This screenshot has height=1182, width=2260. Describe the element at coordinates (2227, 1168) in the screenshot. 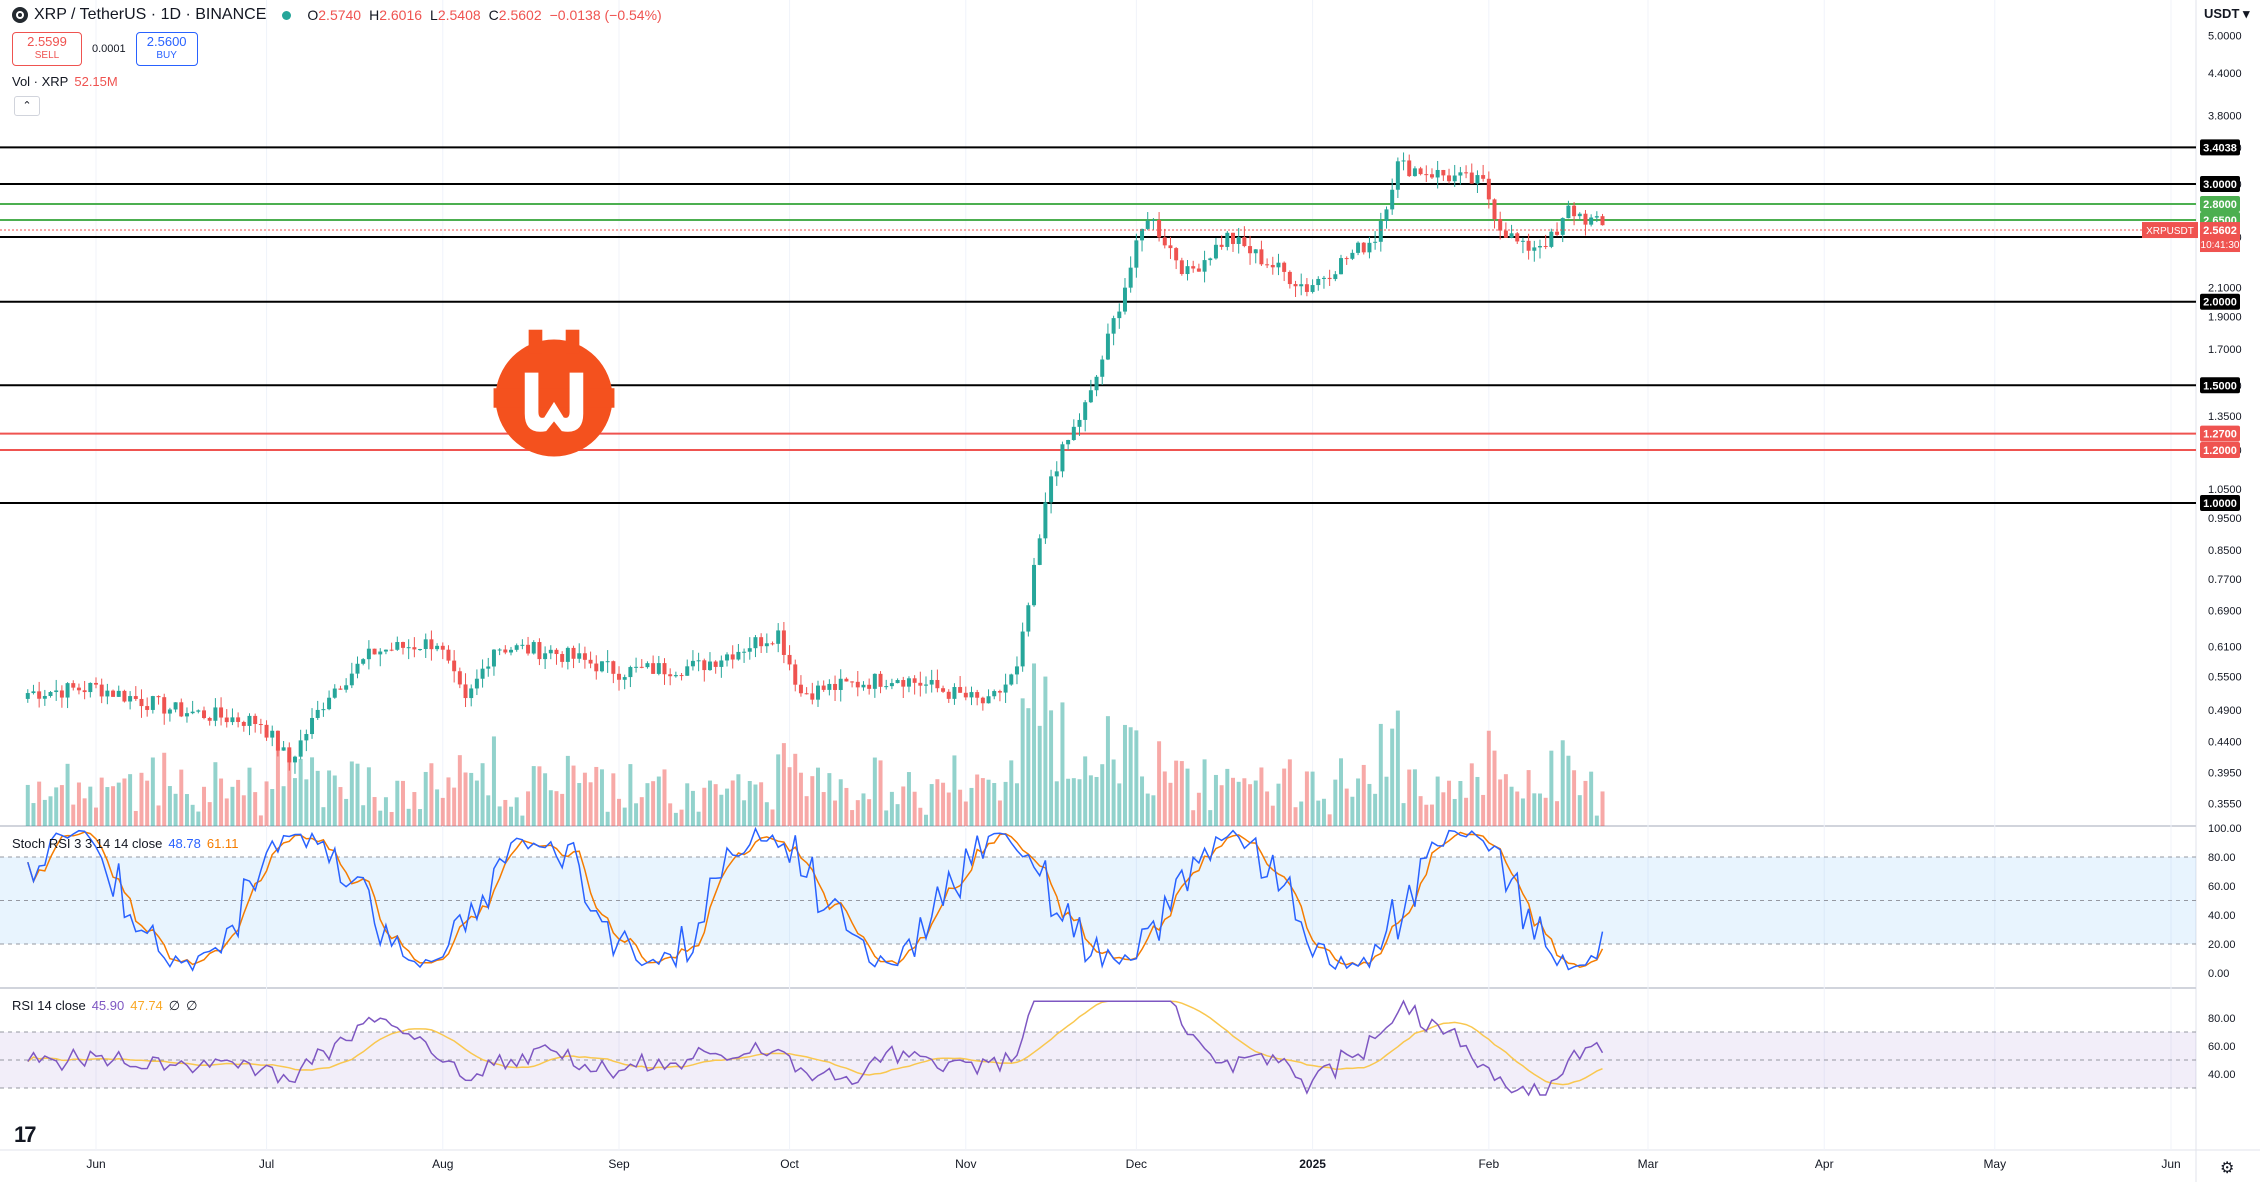

I see `gear-icon: ⚙` at that location.